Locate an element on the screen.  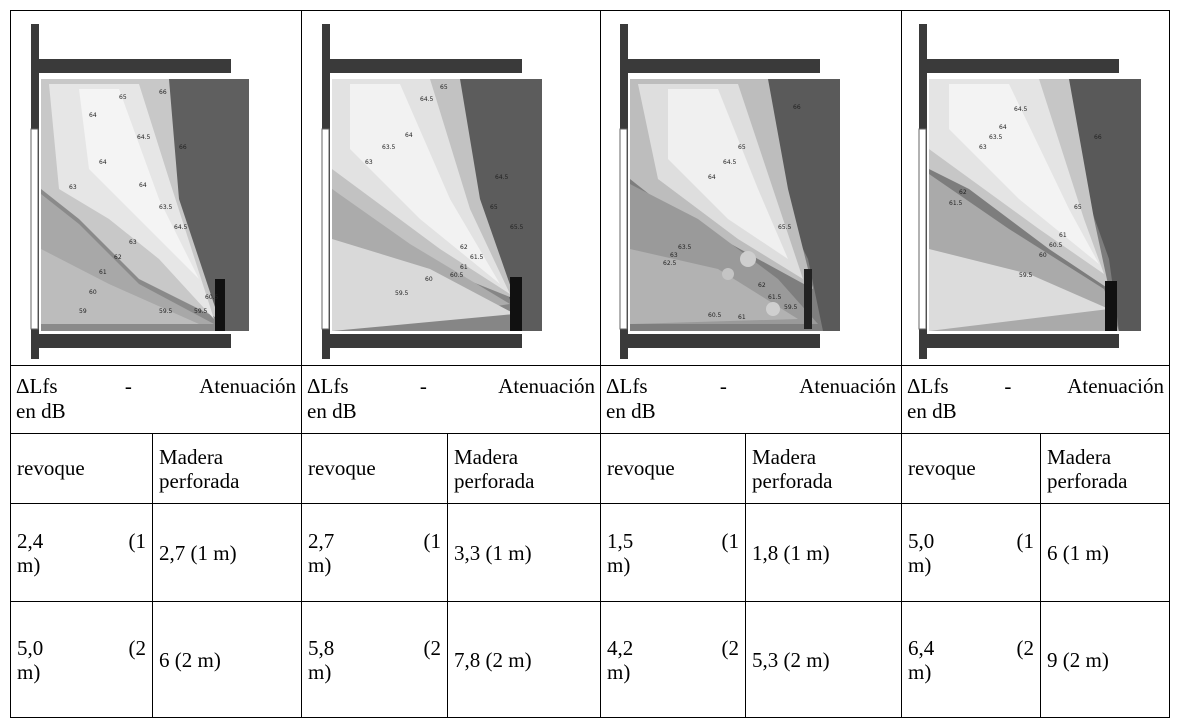
value-madera-1m: 3,3 (1 m) is located at coordinates (493, 552).